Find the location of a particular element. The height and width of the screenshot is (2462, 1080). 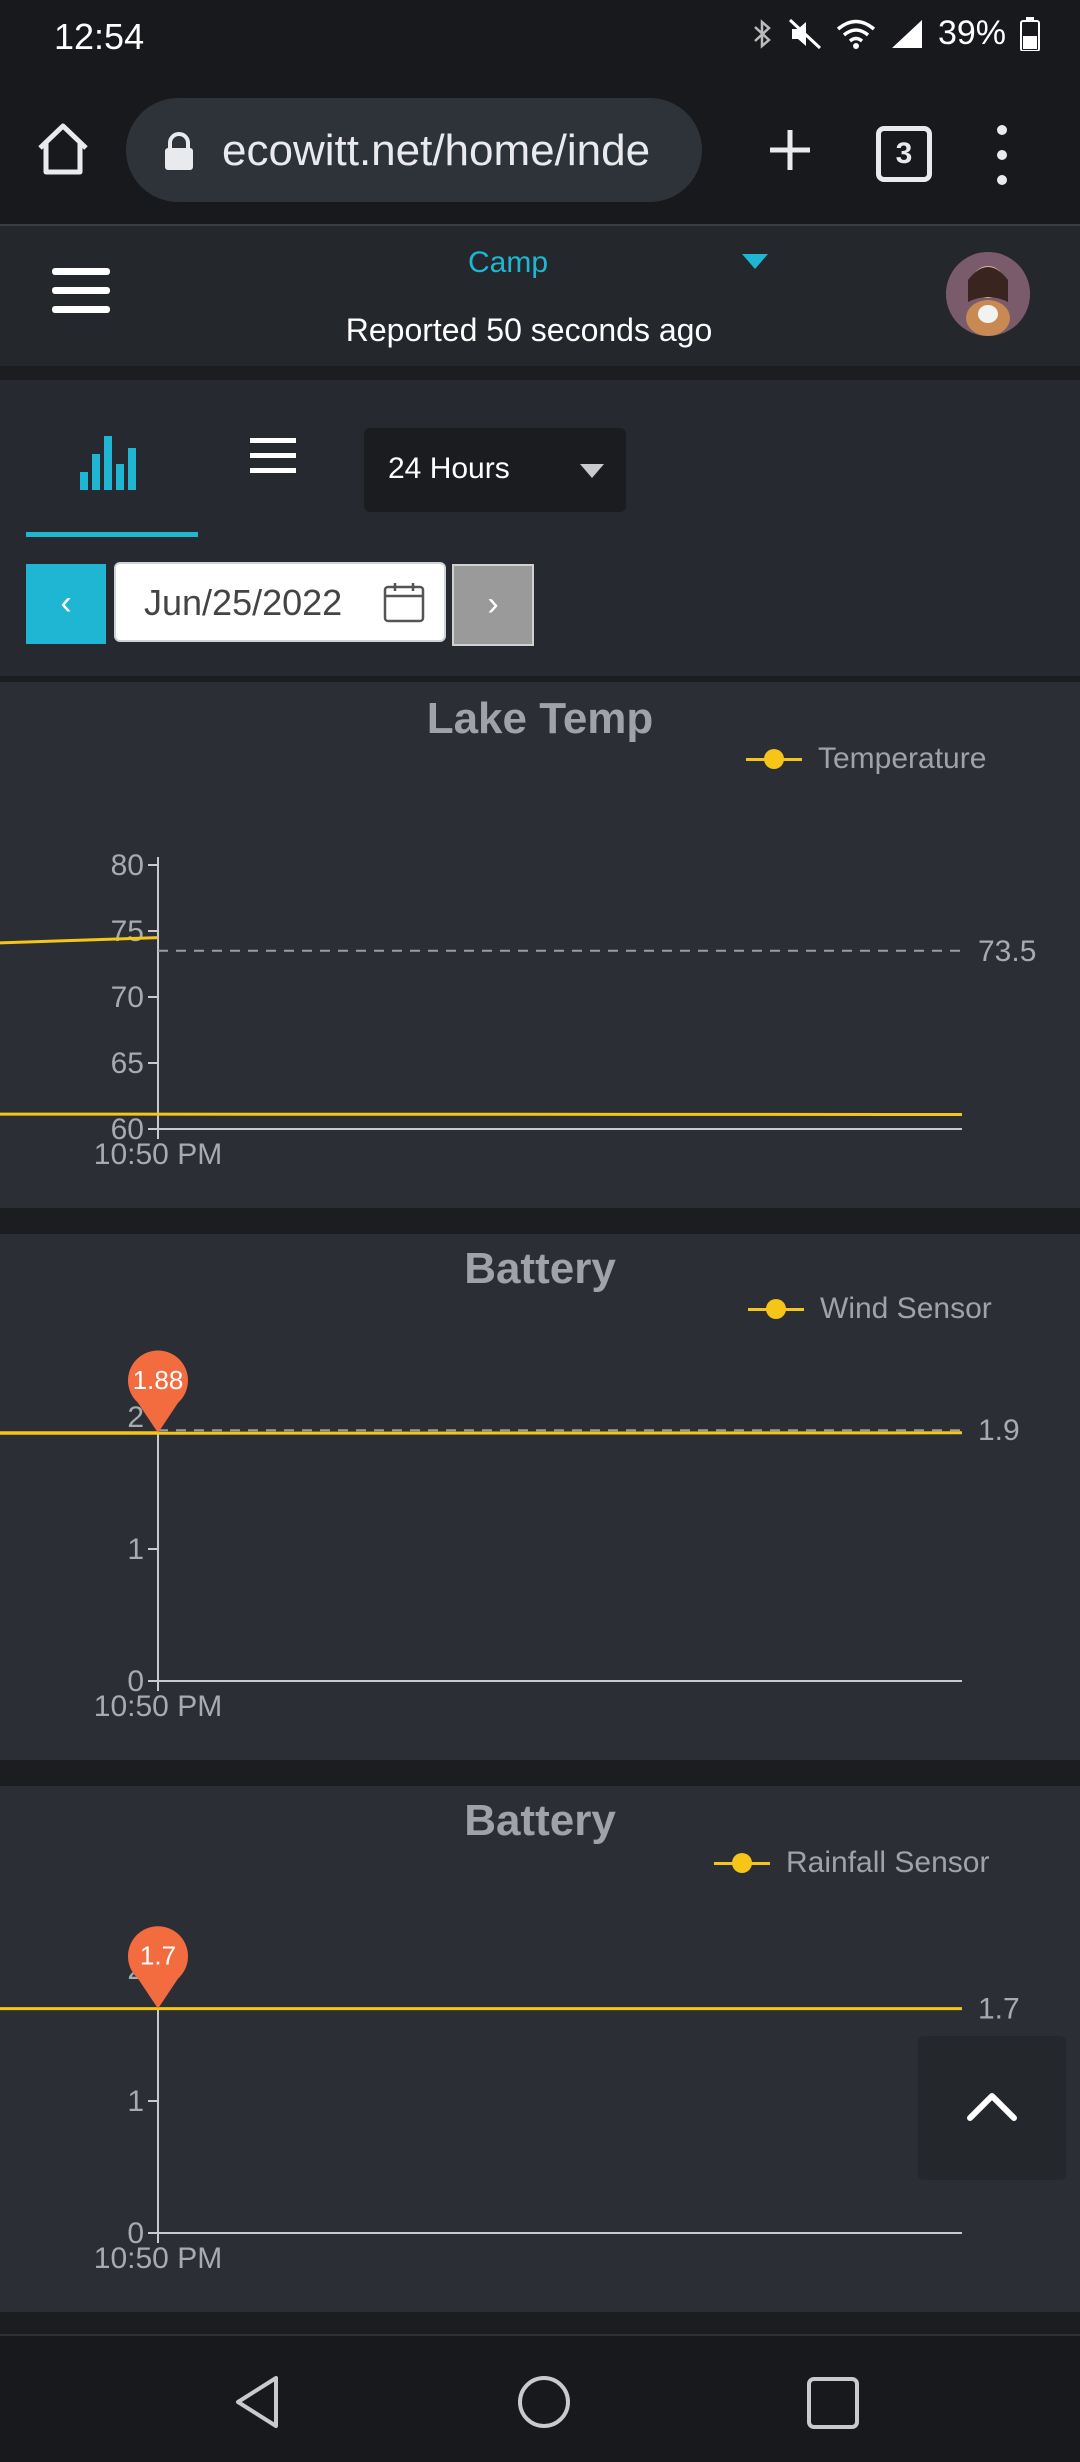

average-label: 1.7 is located at coordinates (999, 2009).